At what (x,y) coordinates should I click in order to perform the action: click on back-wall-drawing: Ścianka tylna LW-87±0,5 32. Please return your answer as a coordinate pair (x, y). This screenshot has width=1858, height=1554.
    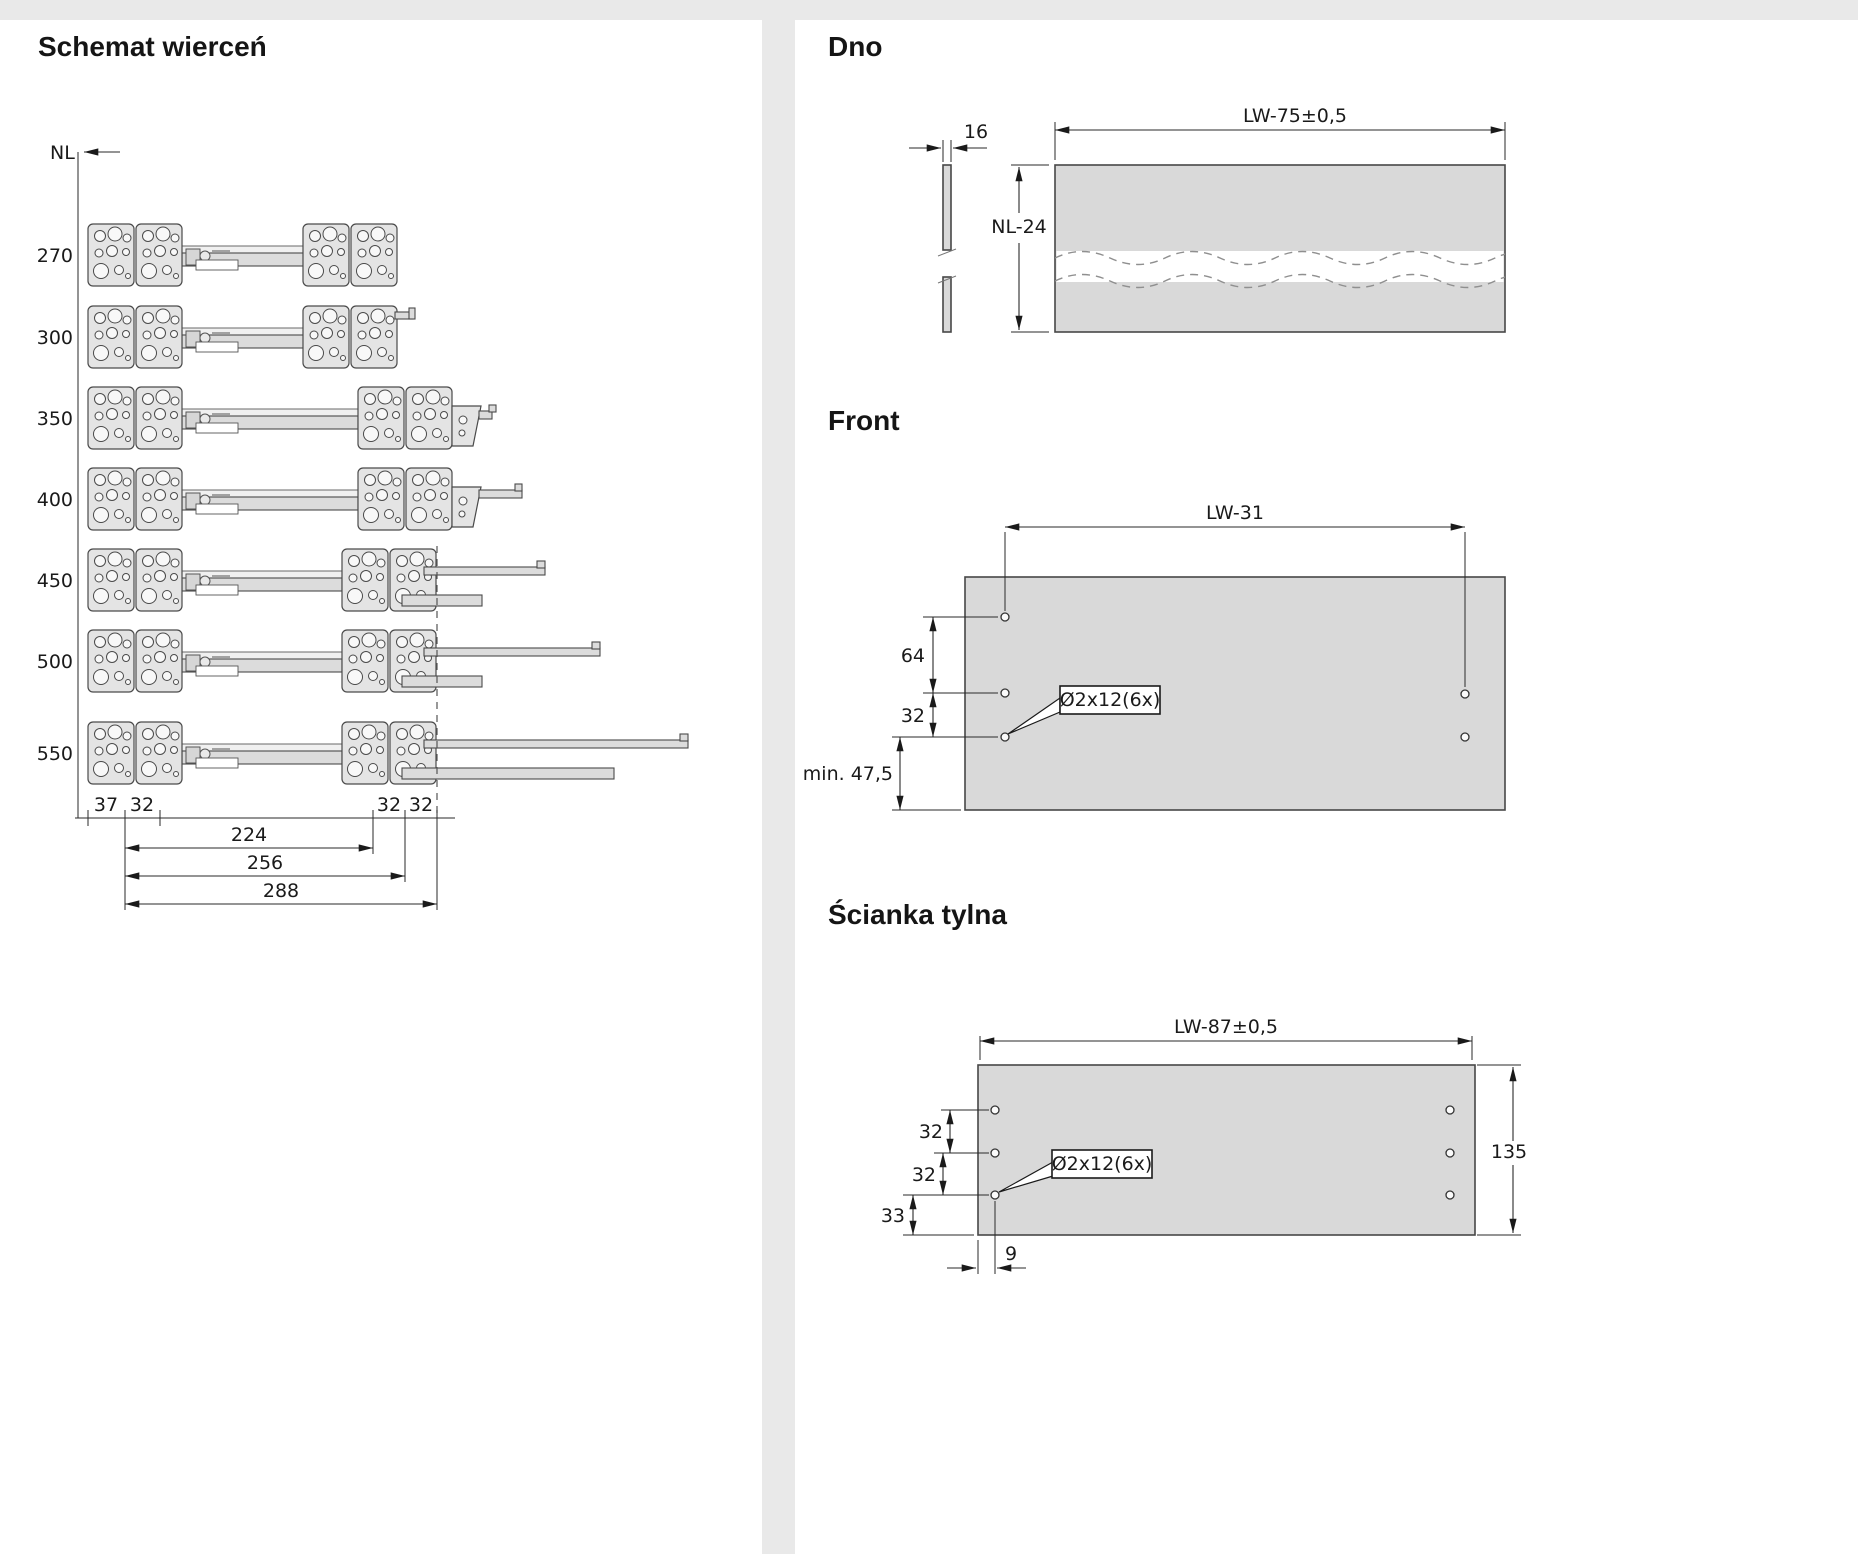
    Looking at the image, I should click on (1177, 1086).